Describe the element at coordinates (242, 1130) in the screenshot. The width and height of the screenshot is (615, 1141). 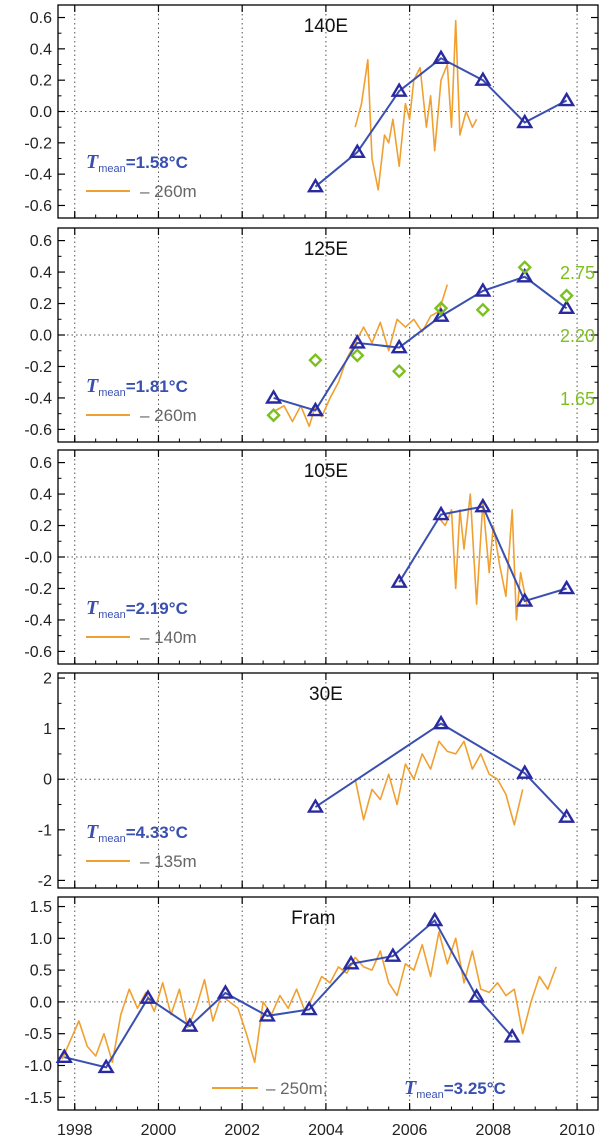
I see `x-tick-label: 2002` at that location.